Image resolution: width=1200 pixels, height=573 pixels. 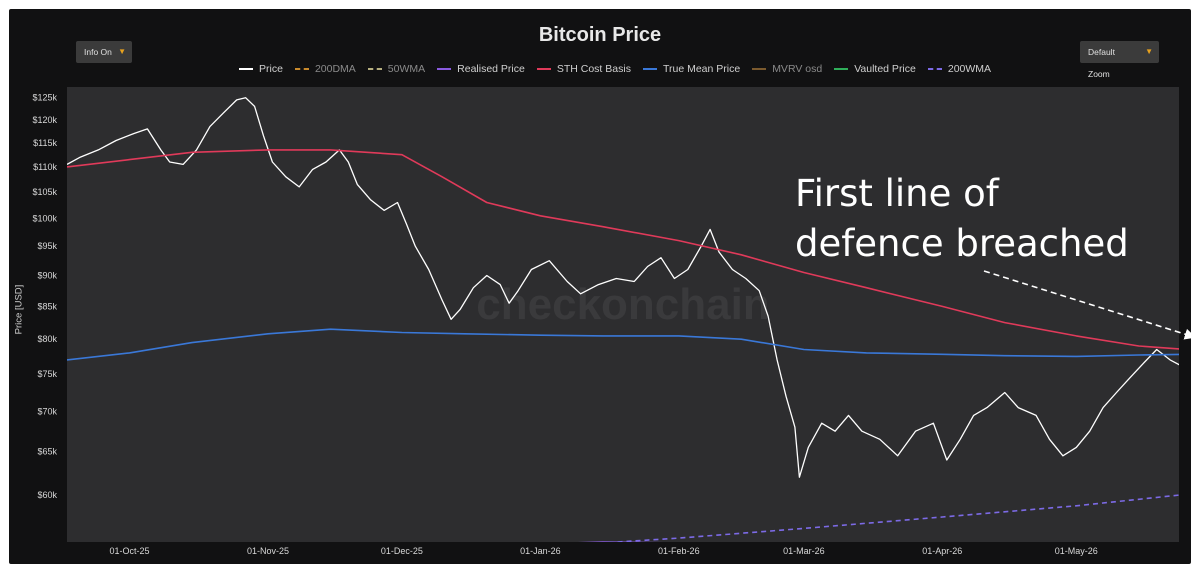 I want to click on legend-label: Price, so click(x=271, y=69).